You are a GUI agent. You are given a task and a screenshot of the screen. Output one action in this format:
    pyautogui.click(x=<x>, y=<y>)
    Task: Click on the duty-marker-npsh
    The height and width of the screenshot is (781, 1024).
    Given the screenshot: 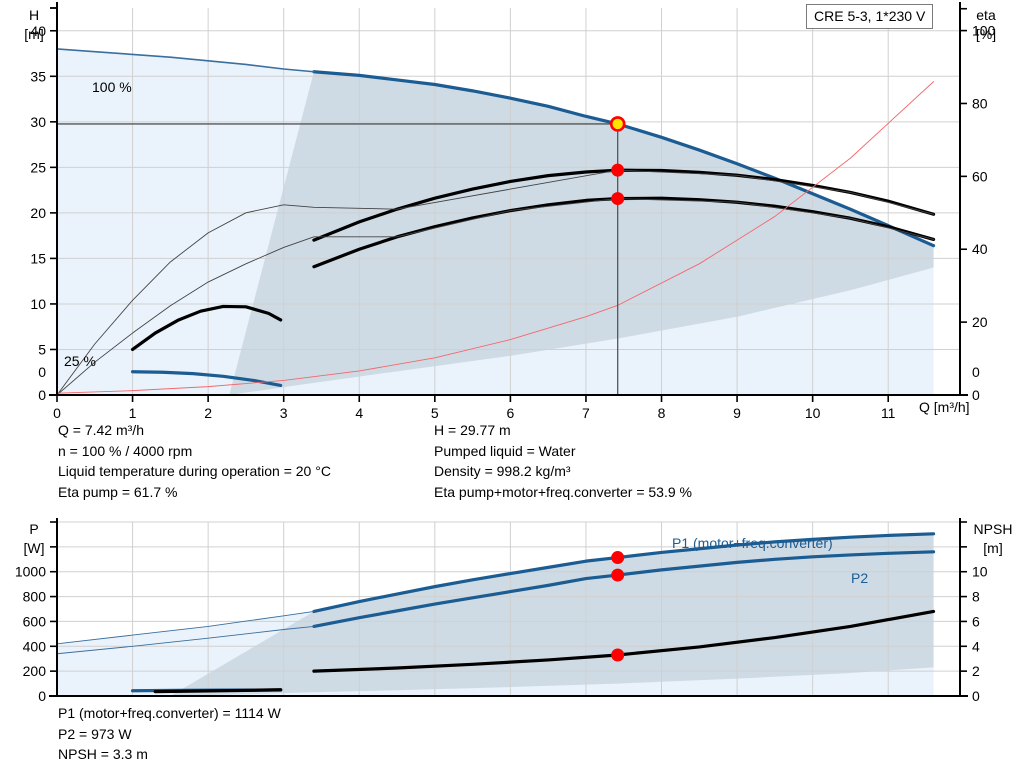 What is the action you would take?
    pyautogui.click(x=618, y=655)
    